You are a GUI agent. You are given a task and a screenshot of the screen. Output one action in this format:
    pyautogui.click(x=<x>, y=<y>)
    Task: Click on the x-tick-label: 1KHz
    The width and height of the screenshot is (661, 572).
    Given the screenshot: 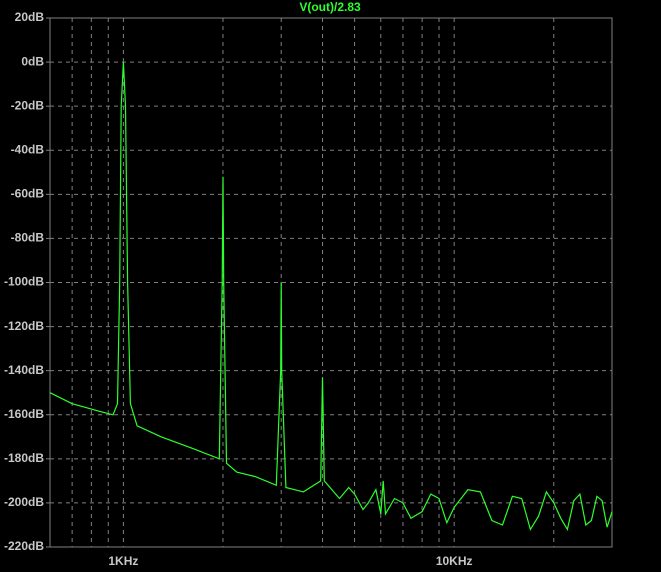 What is the action you would take?
    pyautogui.click(x=123, y=561)
    